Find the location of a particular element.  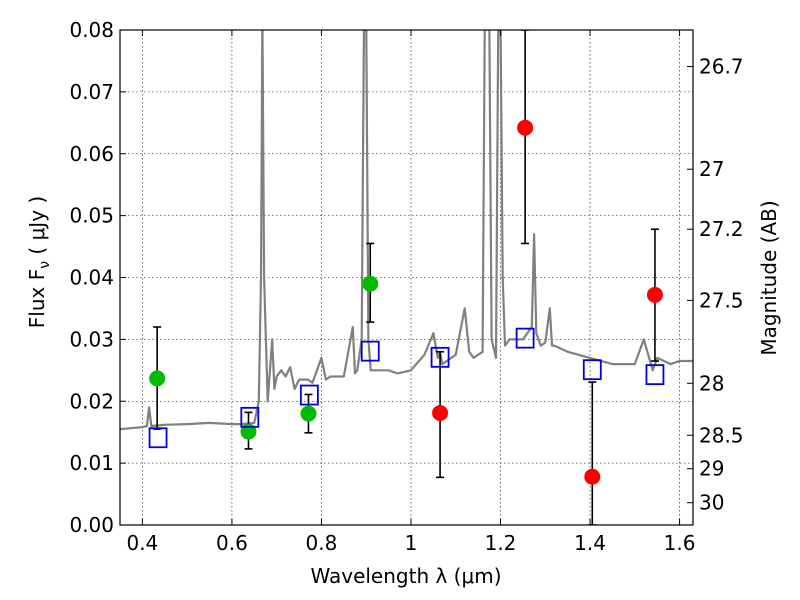

y2-tick-label: 30 is located at coordinates (711, 503).